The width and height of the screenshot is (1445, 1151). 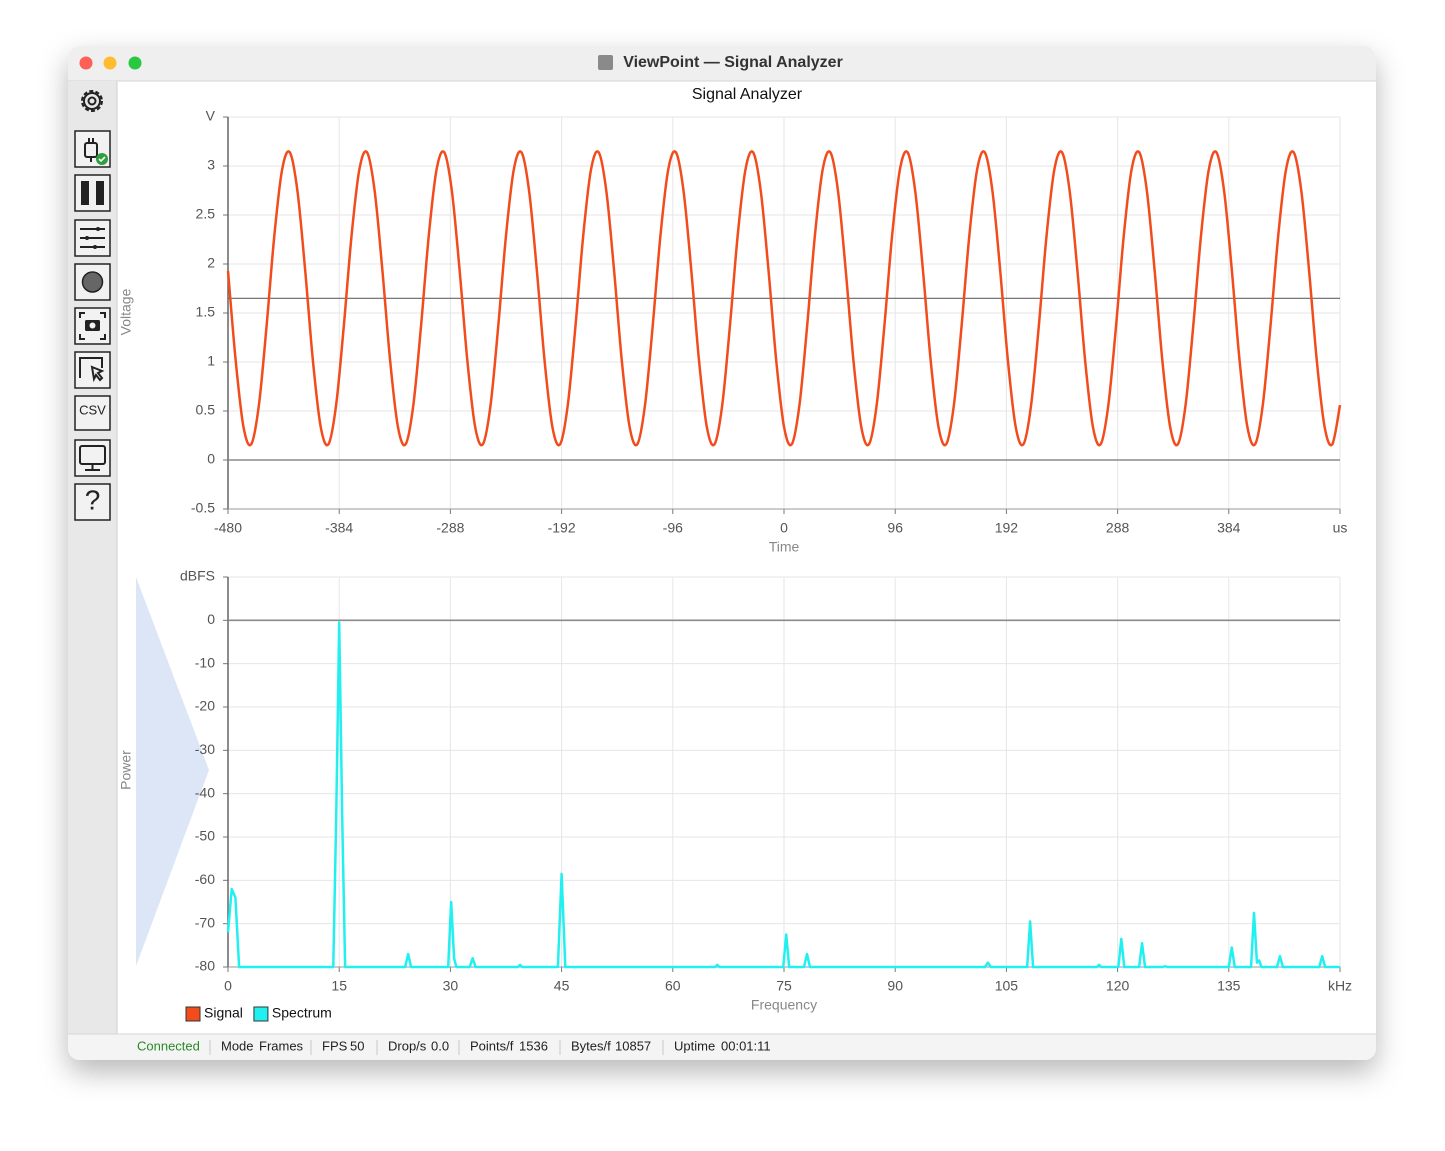 What do you see at coordinates (92, 101) in the screenshot?
I see `settings-button` at bounding box center [92, 101].